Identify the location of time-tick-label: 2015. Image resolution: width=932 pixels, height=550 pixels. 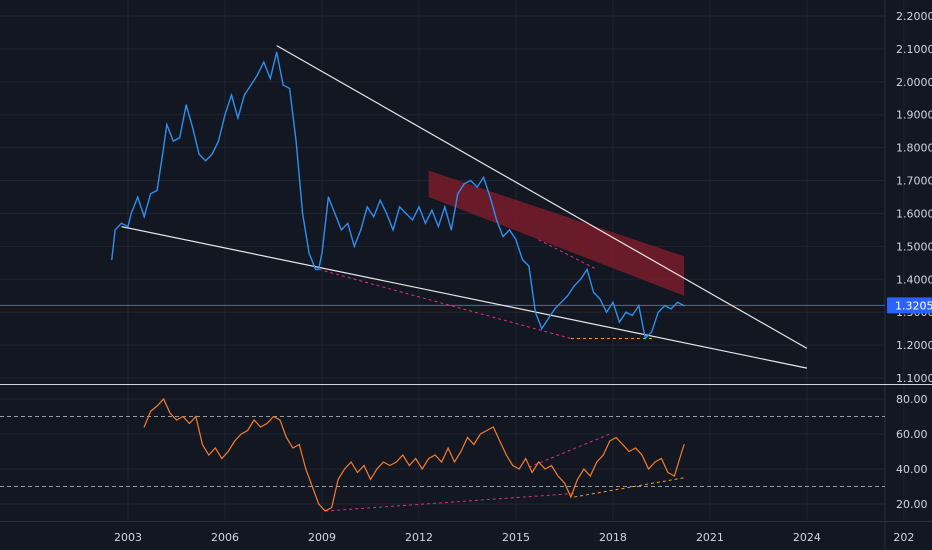
(516, 537).